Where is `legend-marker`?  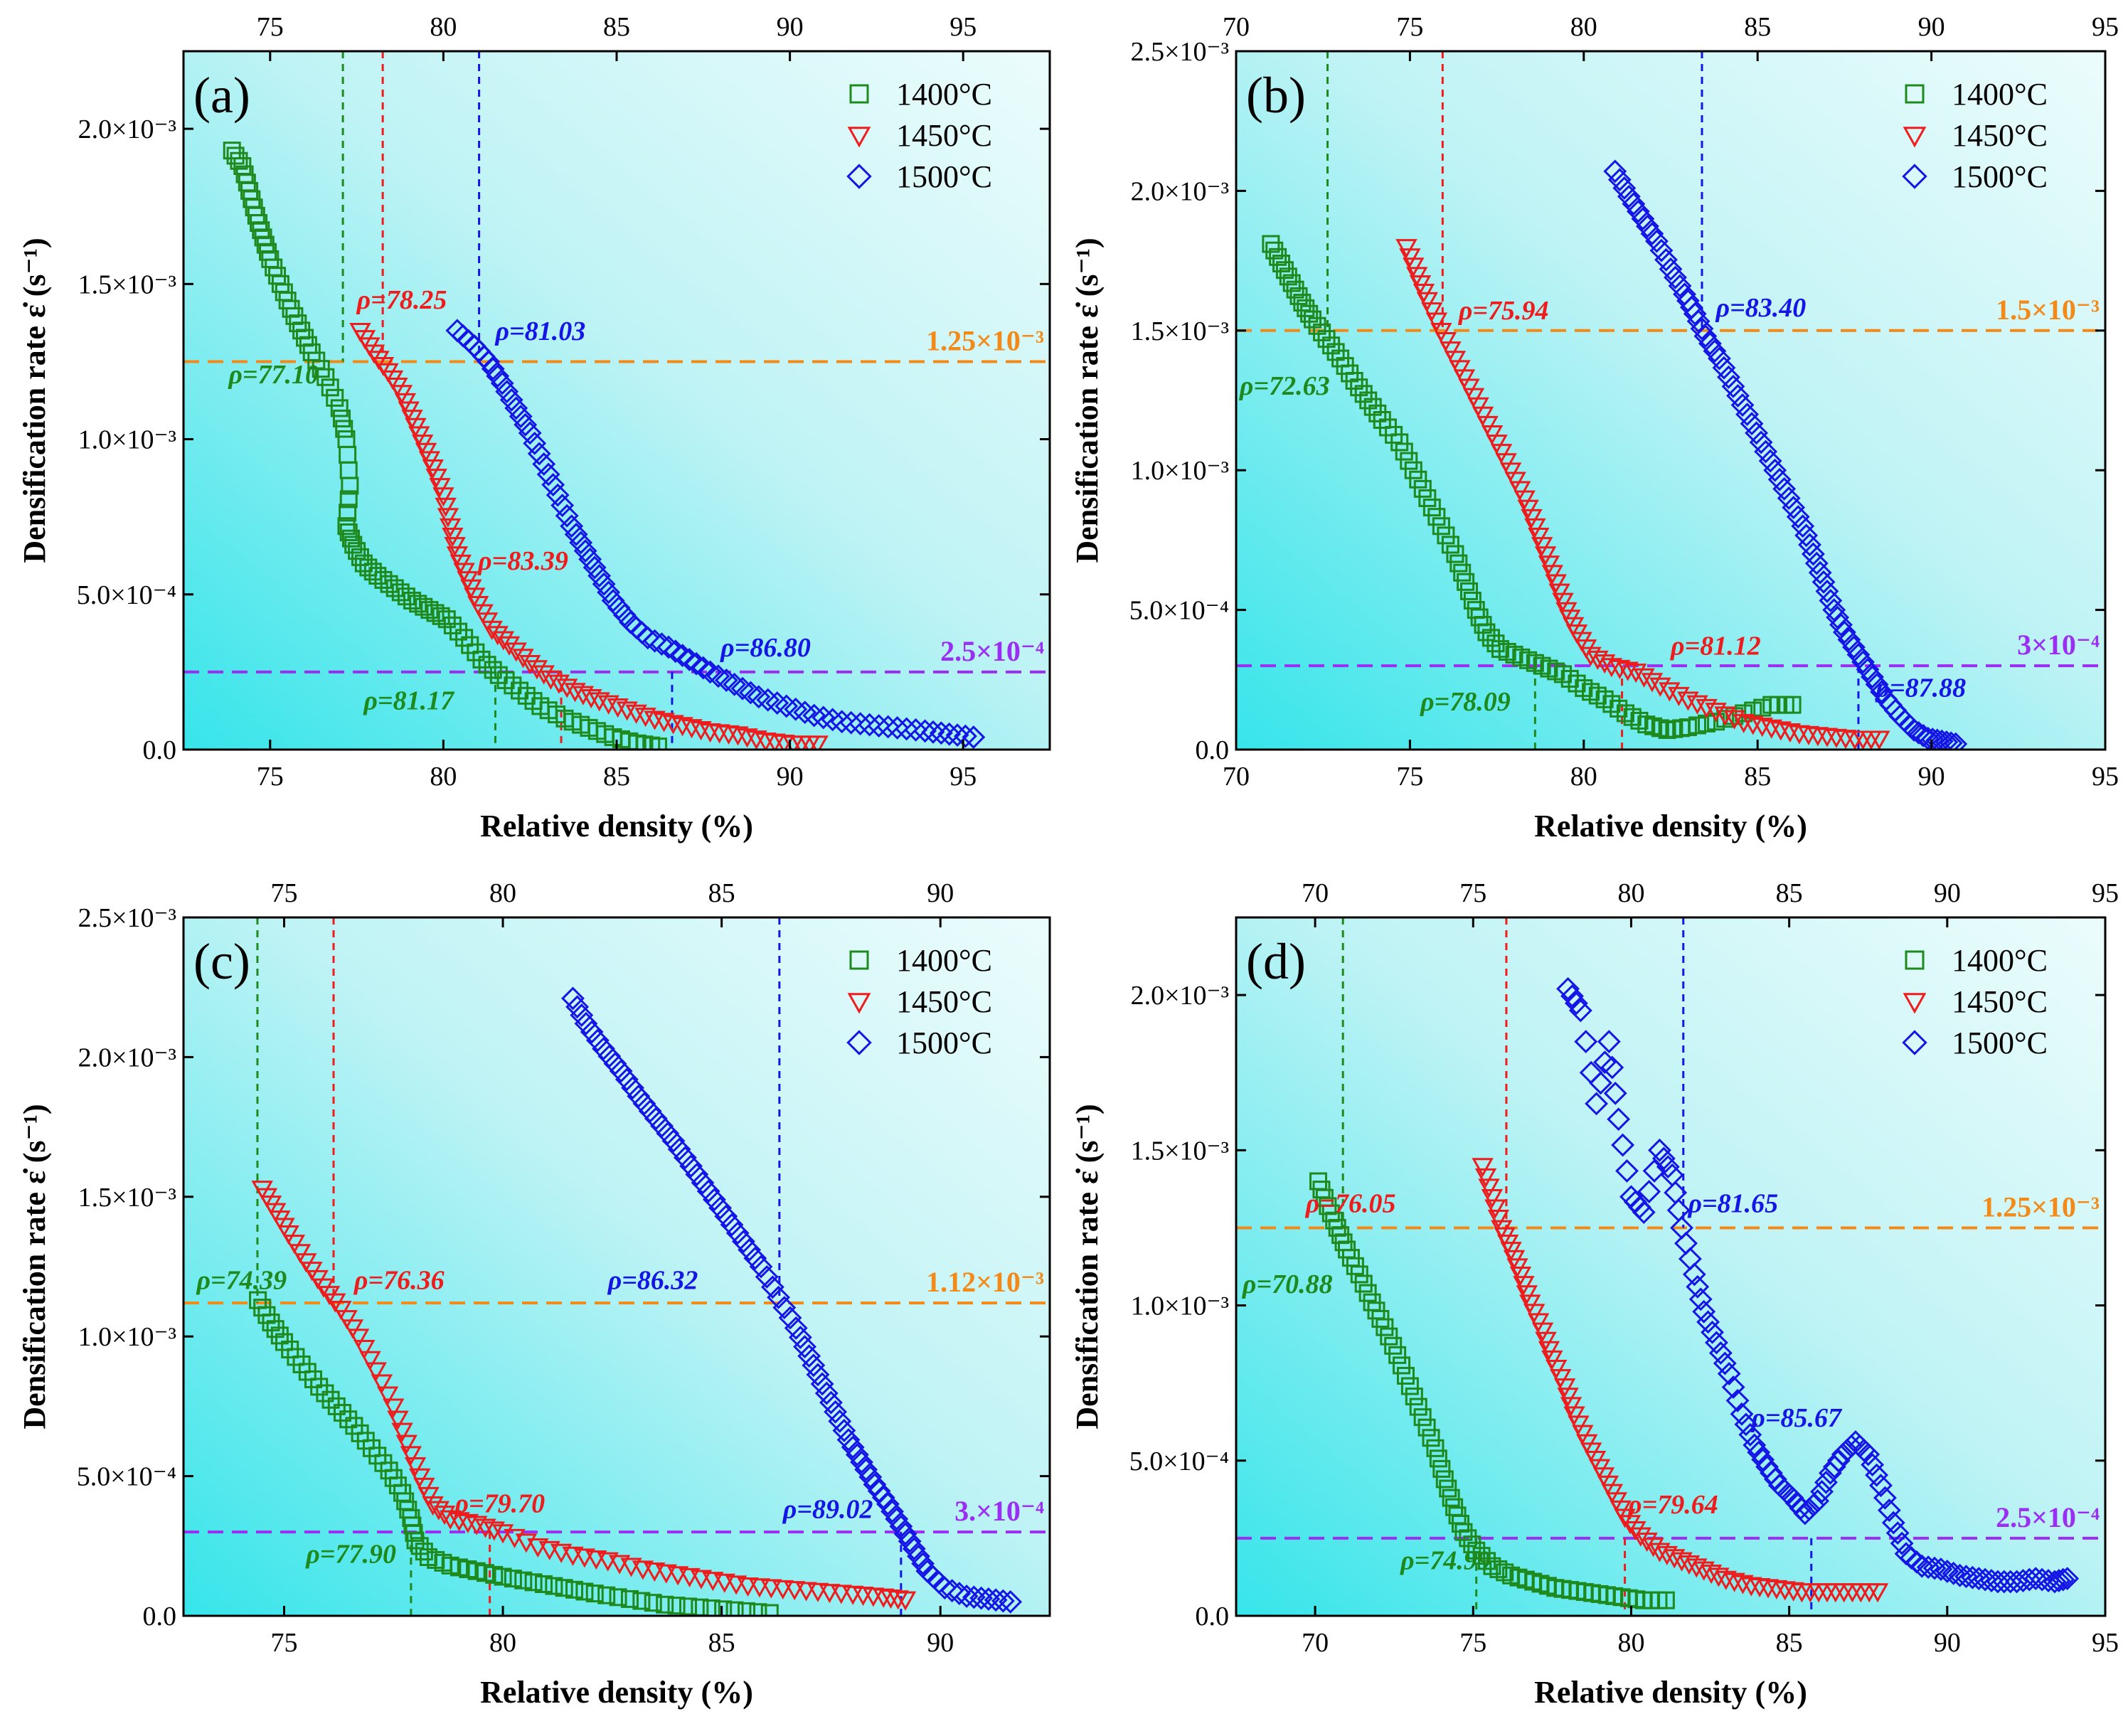 legend-marker is located at coordinates (859, 1003).